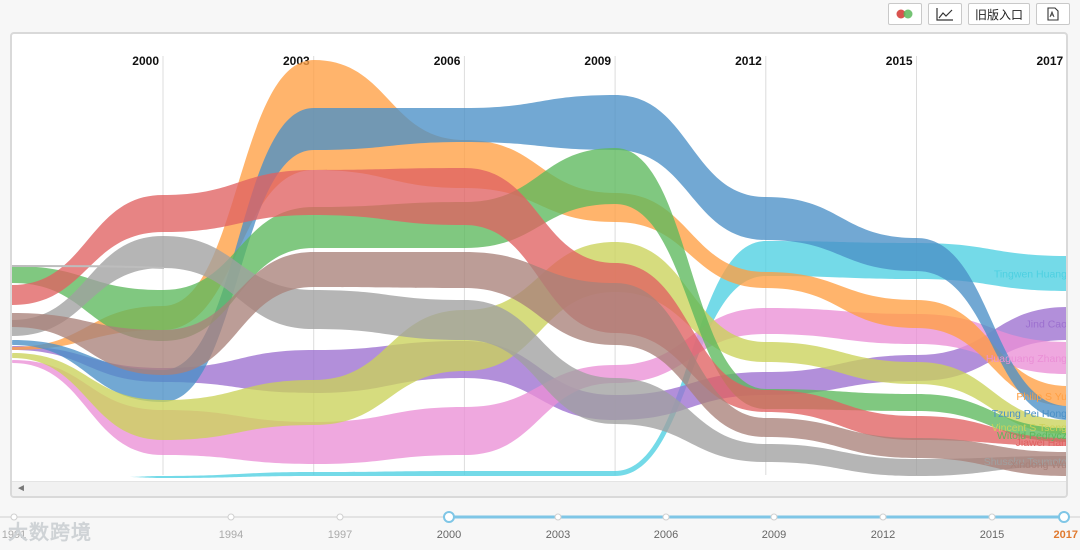 This screenshot has height=550, width=1080. What do you see at coordinates (748, 61) in the screenshot?
I see `axis-year-label: 2012` at bounding box center [748, 61].